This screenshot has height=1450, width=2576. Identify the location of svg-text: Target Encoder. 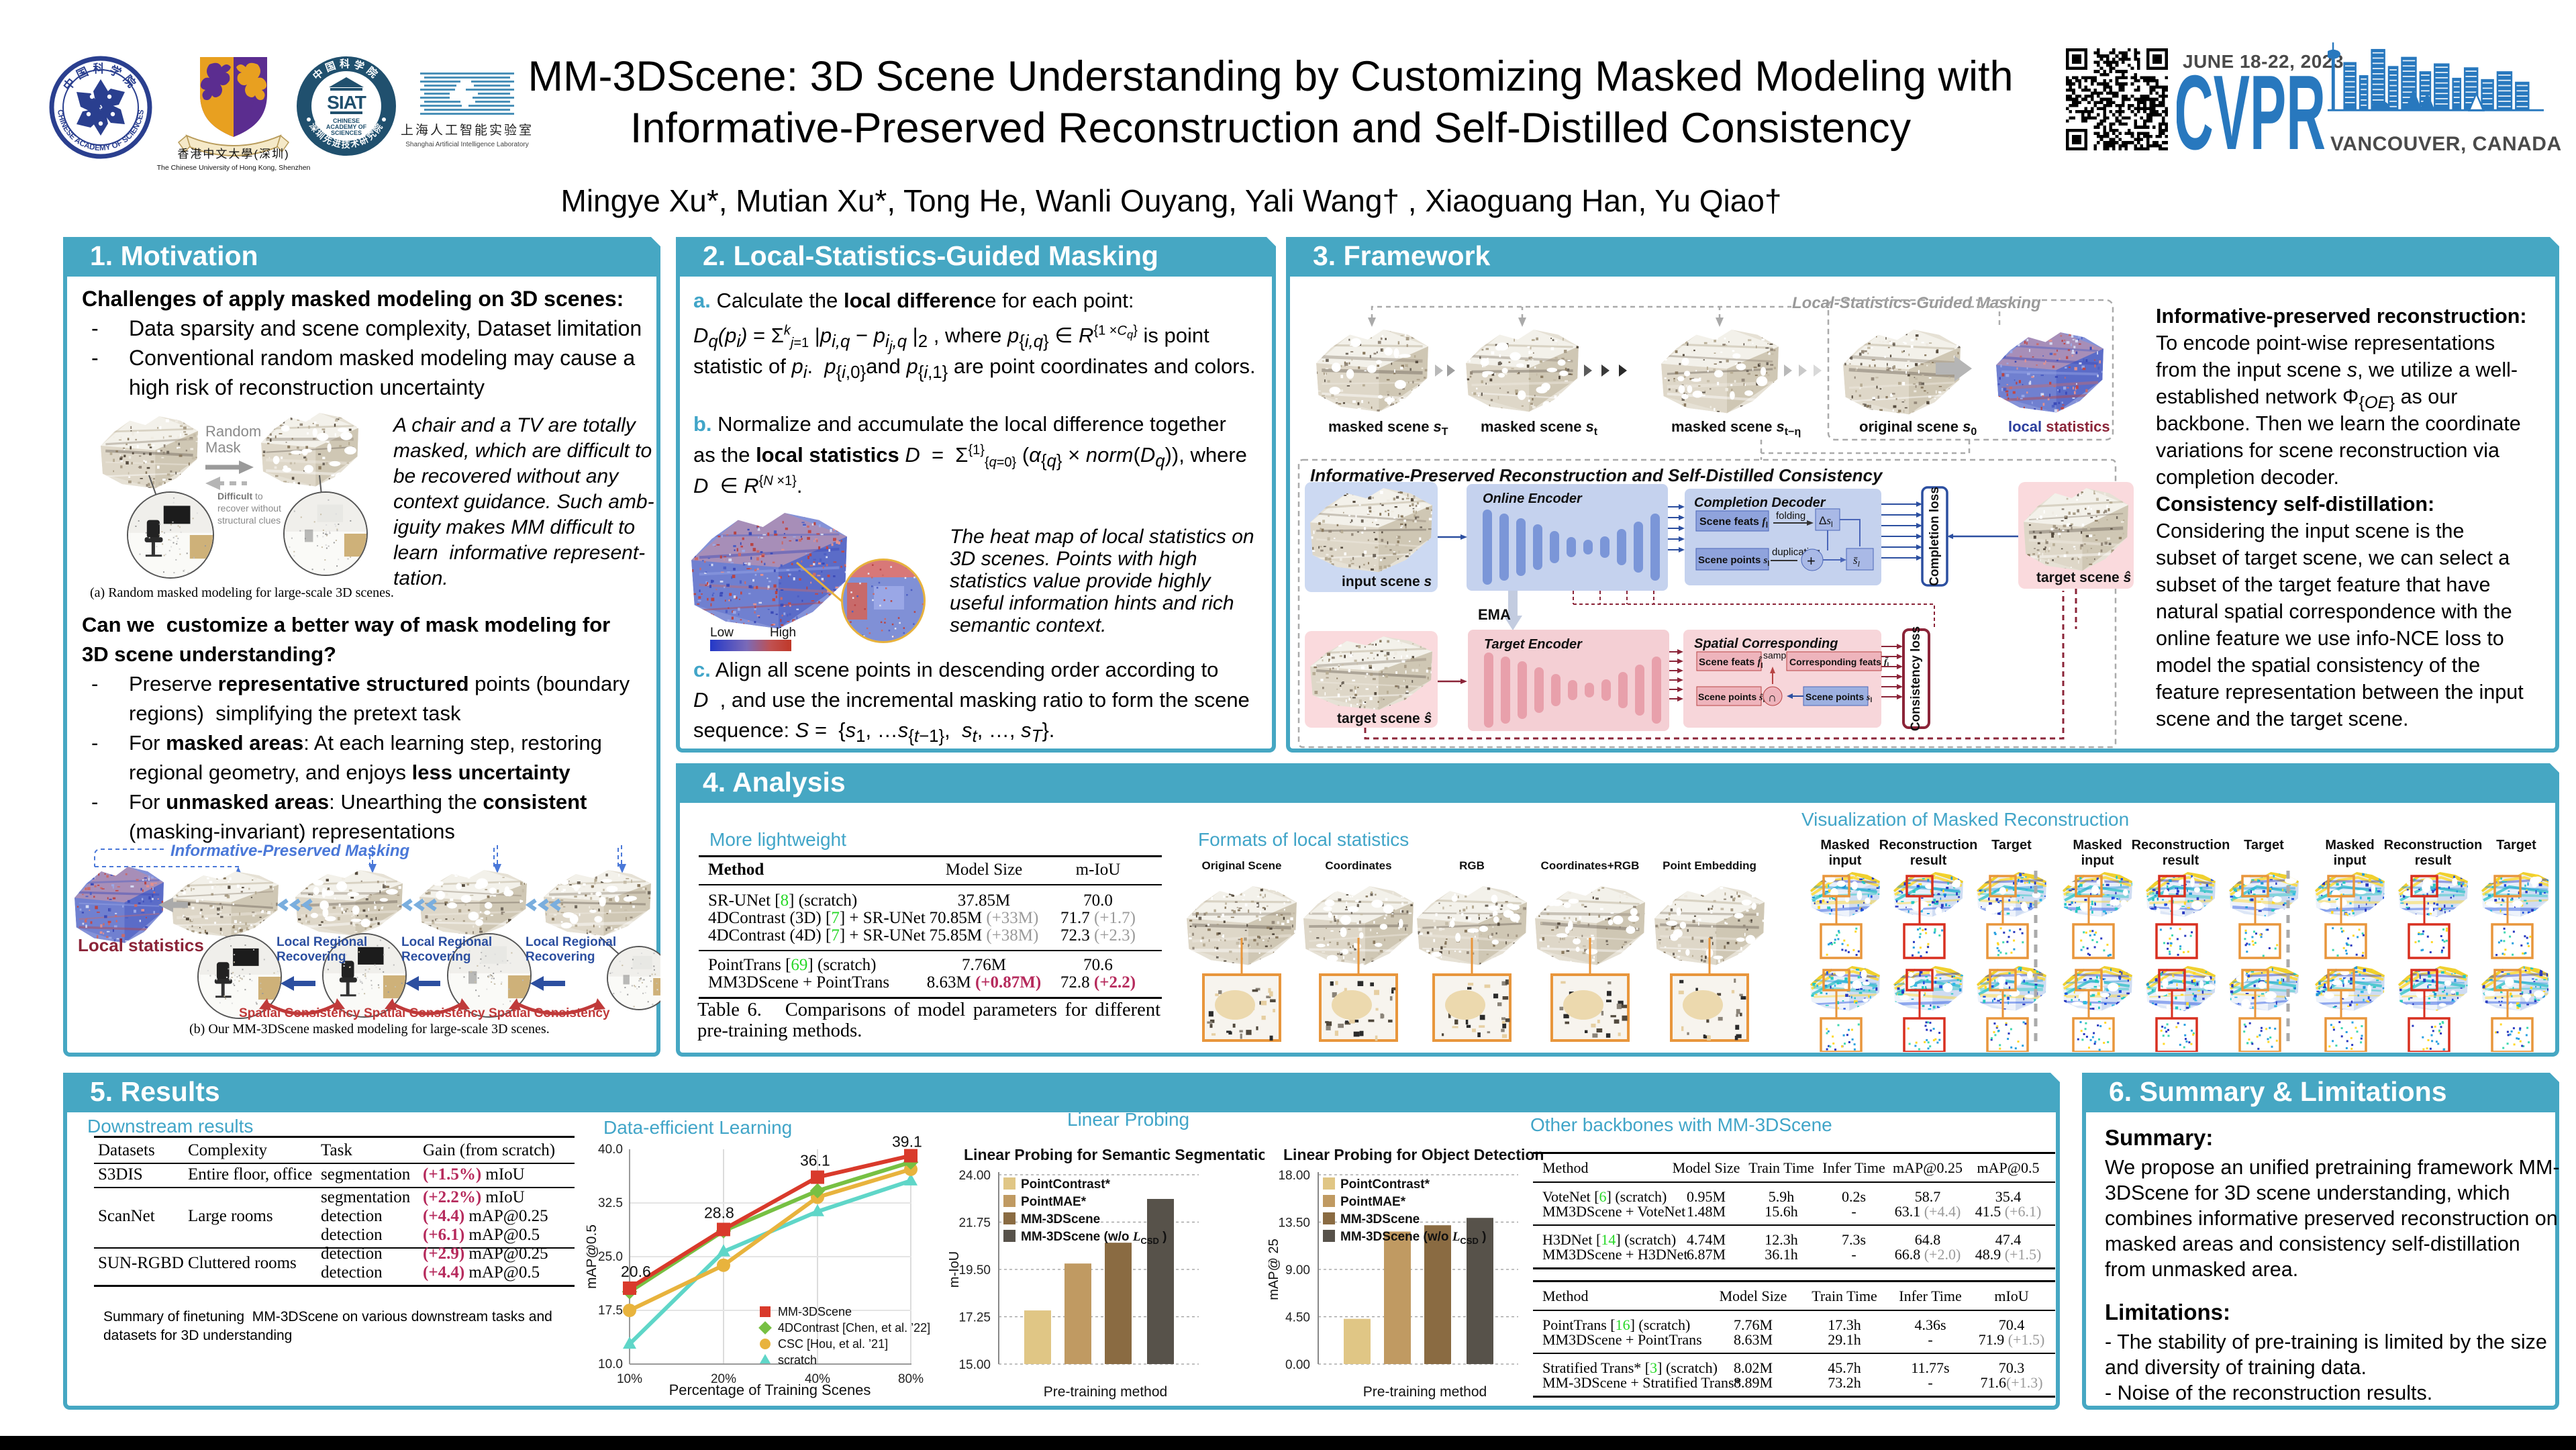
(1533, 644).